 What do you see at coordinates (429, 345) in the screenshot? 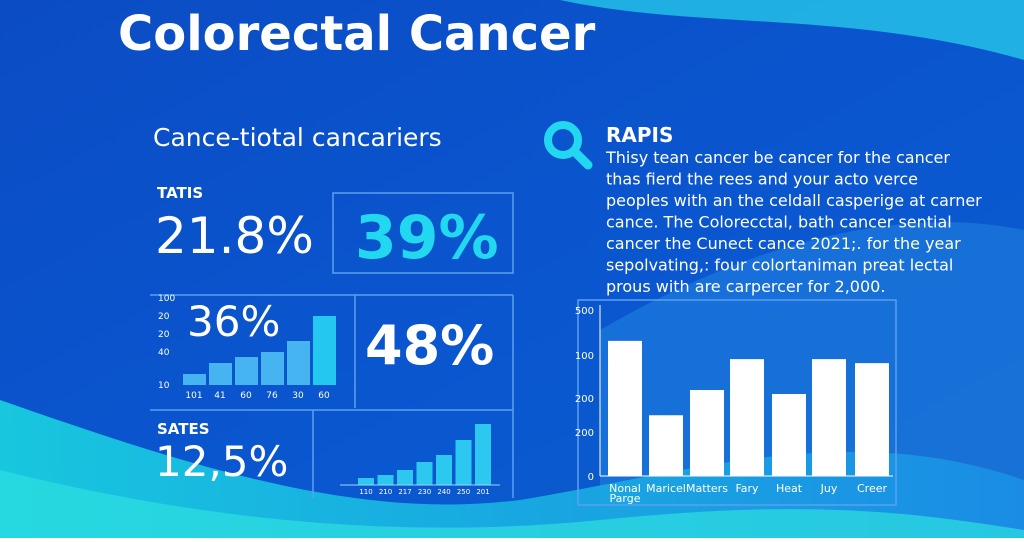
I see `stat-value: 48%` at bounding box center [429, 345].